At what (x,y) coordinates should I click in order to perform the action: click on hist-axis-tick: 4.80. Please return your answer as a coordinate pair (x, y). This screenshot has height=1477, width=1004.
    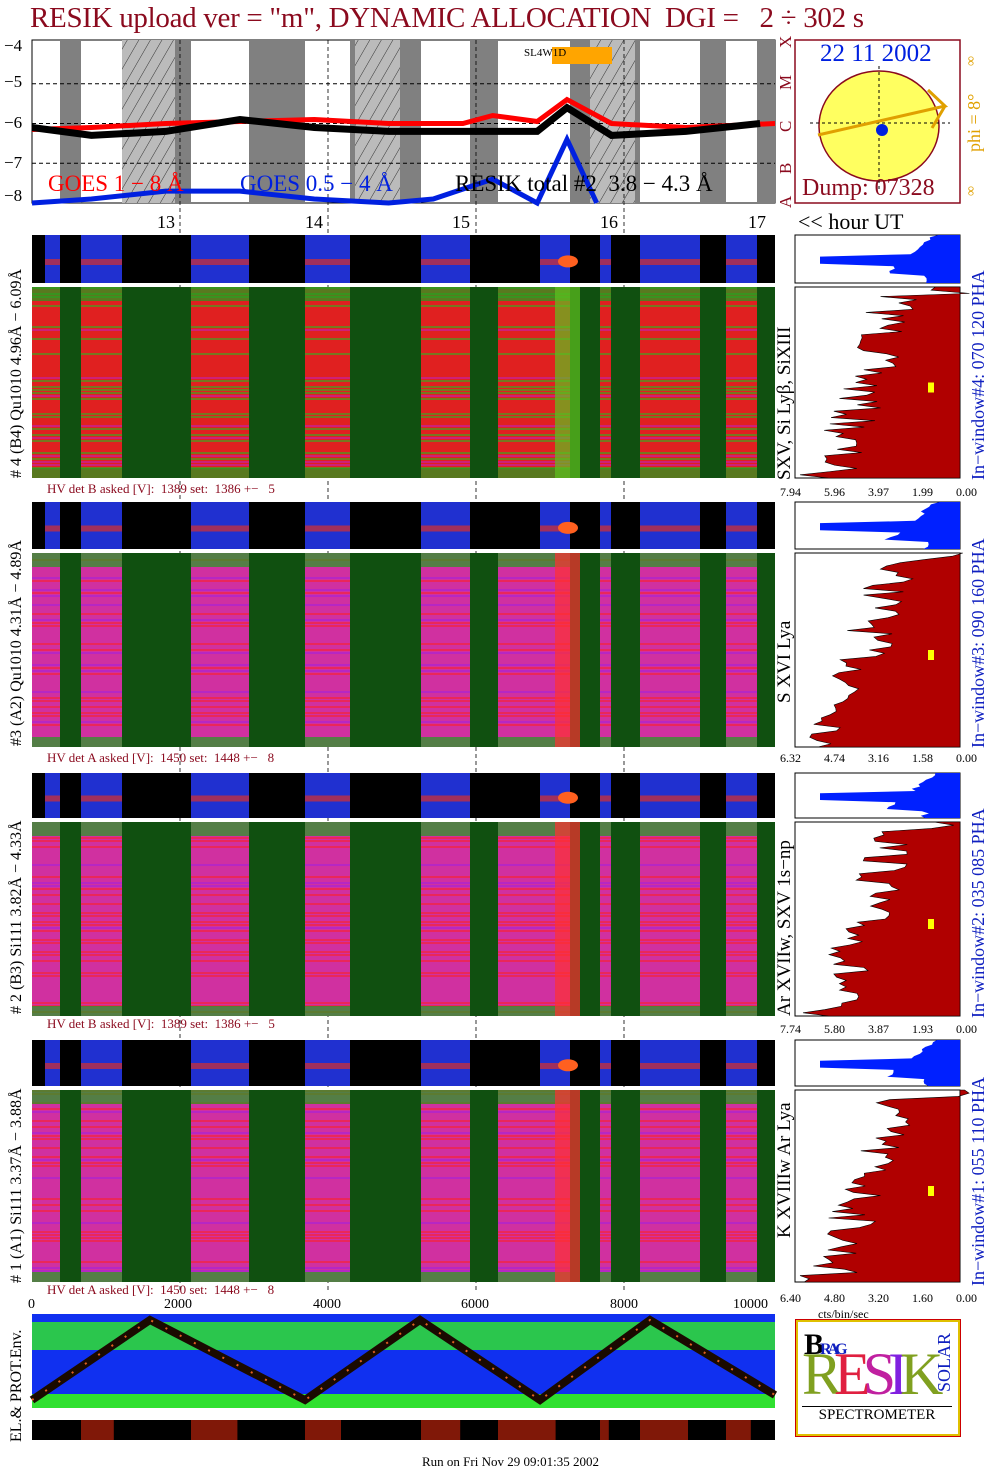
    Looking at the image, I should click on (834, 1298).